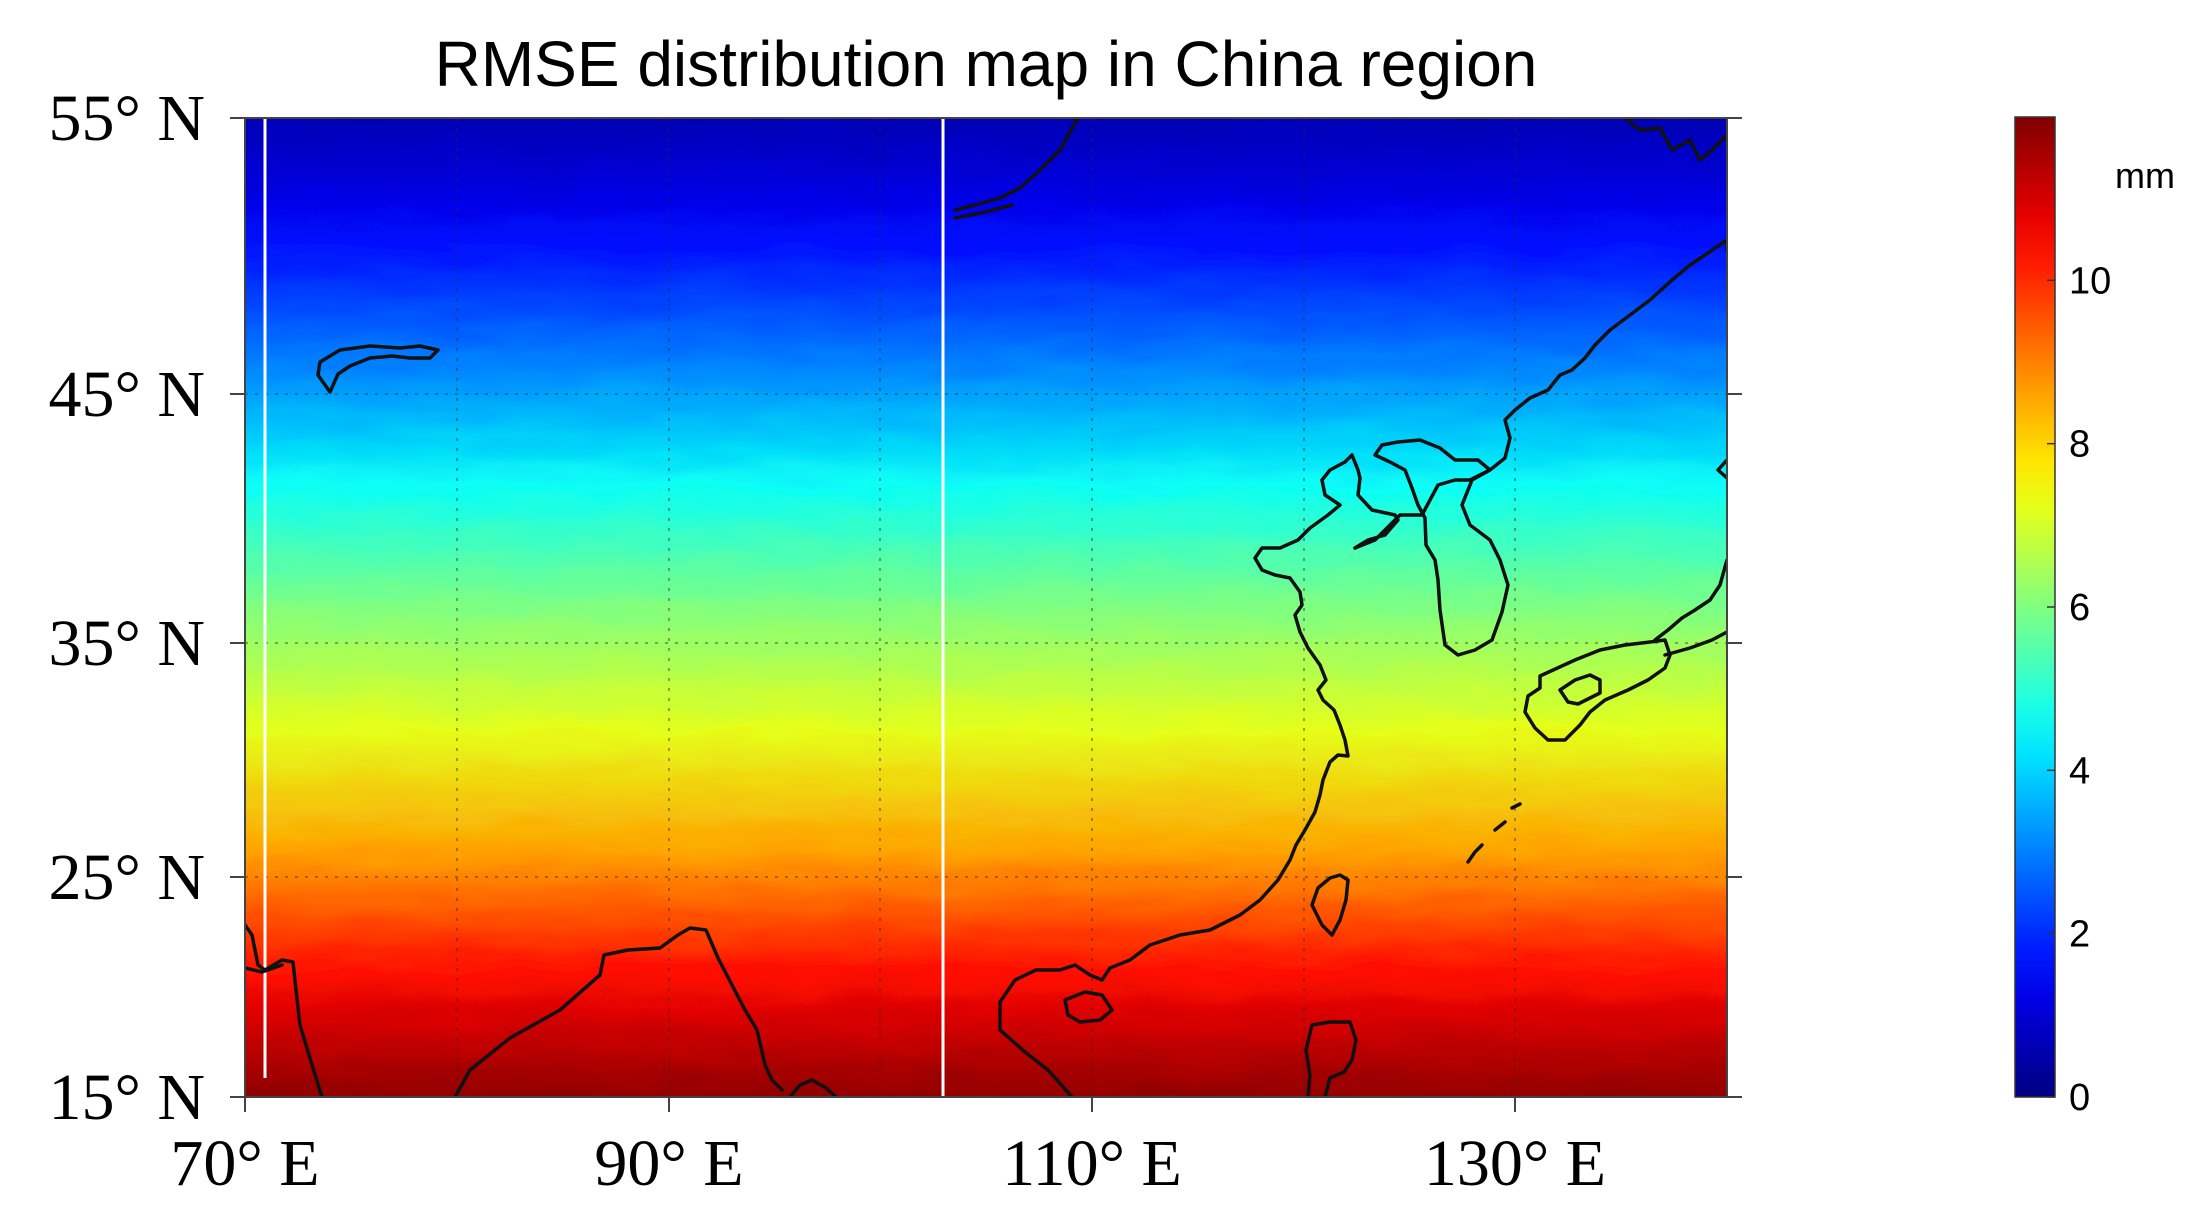 This screenshot has width=2200, height=1214. Describe the element at coordinates (2079, 608) in the screenshot. I see `colorbar-tick-label: 6` at that location.